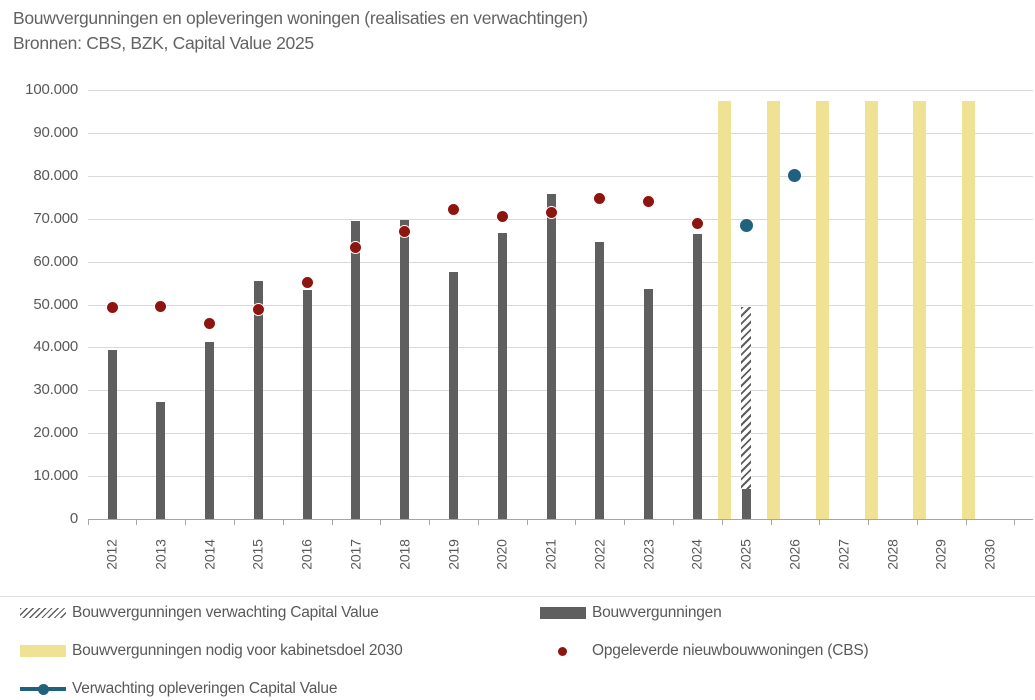 This screenshot has height=700, width=1035. I want to click on bar-kabinetsdoel-2029, so click(920, 309).